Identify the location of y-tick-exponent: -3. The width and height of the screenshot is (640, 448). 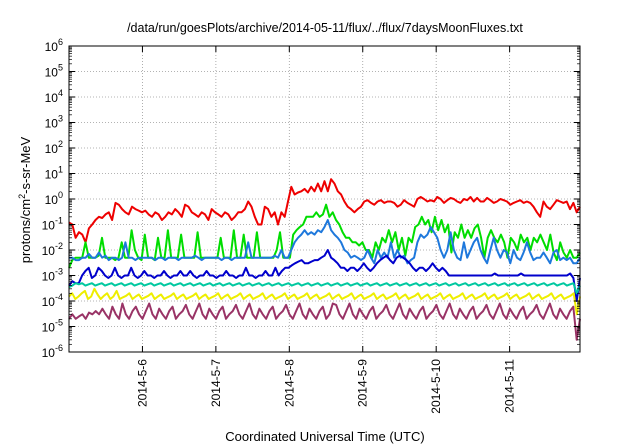
(59, 272).